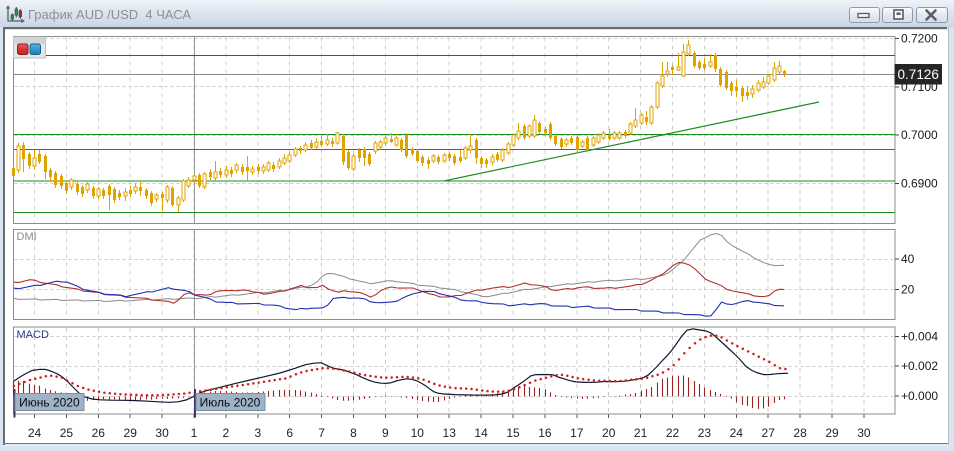 The height and width of the screenshot is (451, 954). I want to click on svg-text: 17, so click(577, 433).